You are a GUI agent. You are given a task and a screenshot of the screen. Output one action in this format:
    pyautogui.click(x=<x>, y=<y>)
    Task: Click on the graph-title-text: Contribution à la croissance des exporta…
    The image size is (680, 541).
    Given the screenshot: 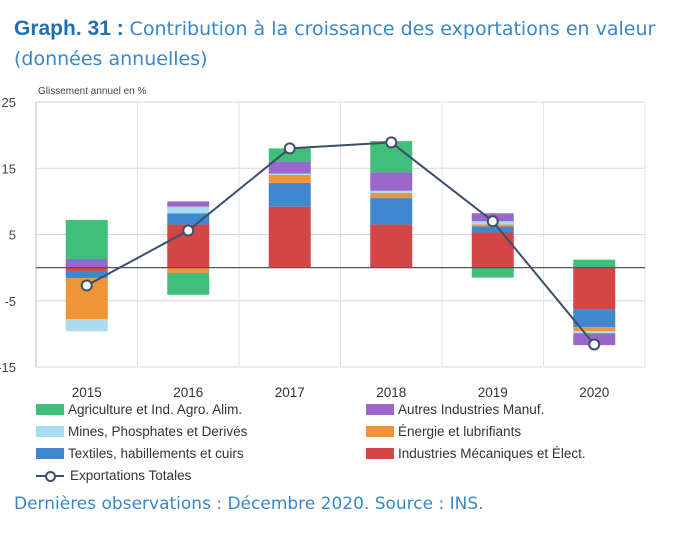 What is the action you would take?
    pyautogui.click(x=335, y=44)
    